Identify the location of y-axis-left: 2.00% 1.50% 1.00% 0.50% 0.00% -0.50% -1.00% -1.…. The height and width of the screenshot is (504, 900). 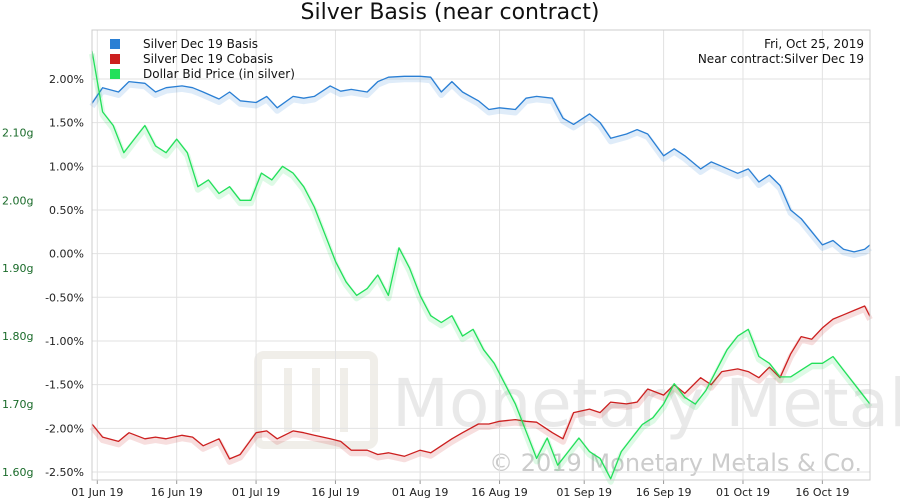
(64, 276).